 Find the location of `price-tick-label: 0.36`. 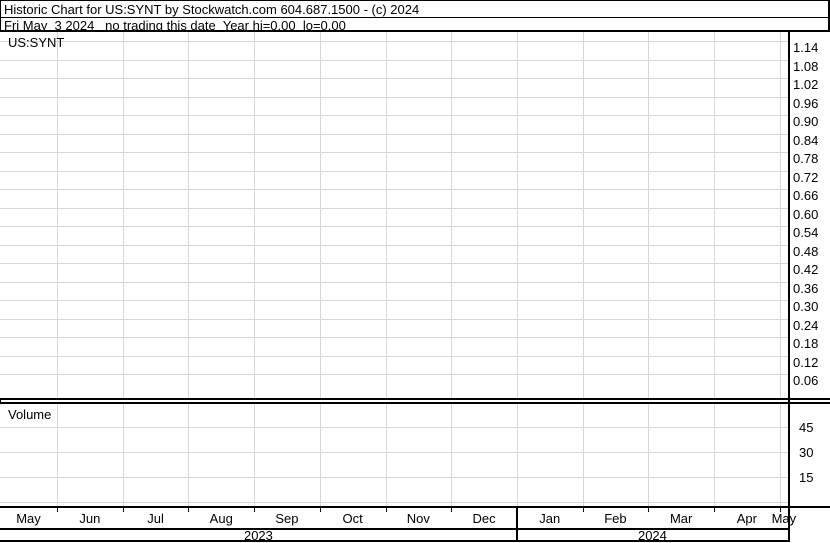

price-tick-label: 0.36 is located at coordinates (806, 288).